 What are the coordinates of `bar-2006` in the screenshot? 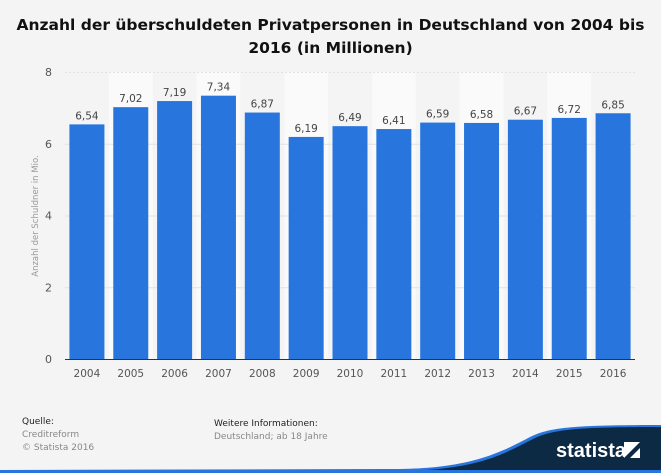 It's located at (175, 230).